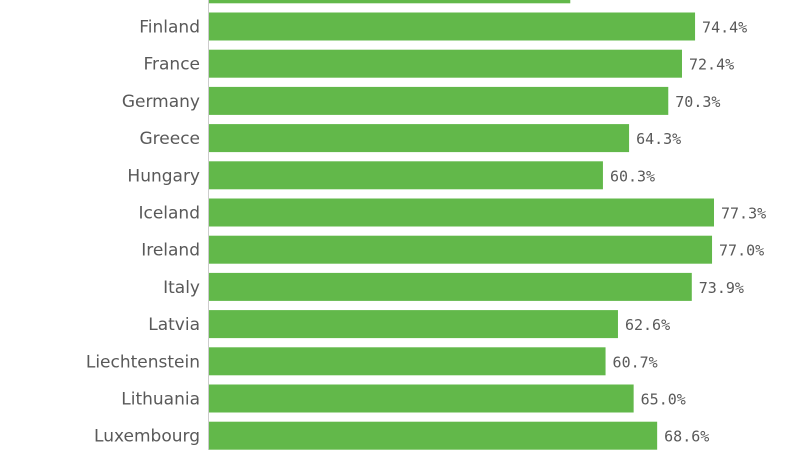 This screenshot has height=450, width=800. Describe the element at coordinates (647, 325) in the screenshot. I see `value-label-latvia: 62.6%` at that location.